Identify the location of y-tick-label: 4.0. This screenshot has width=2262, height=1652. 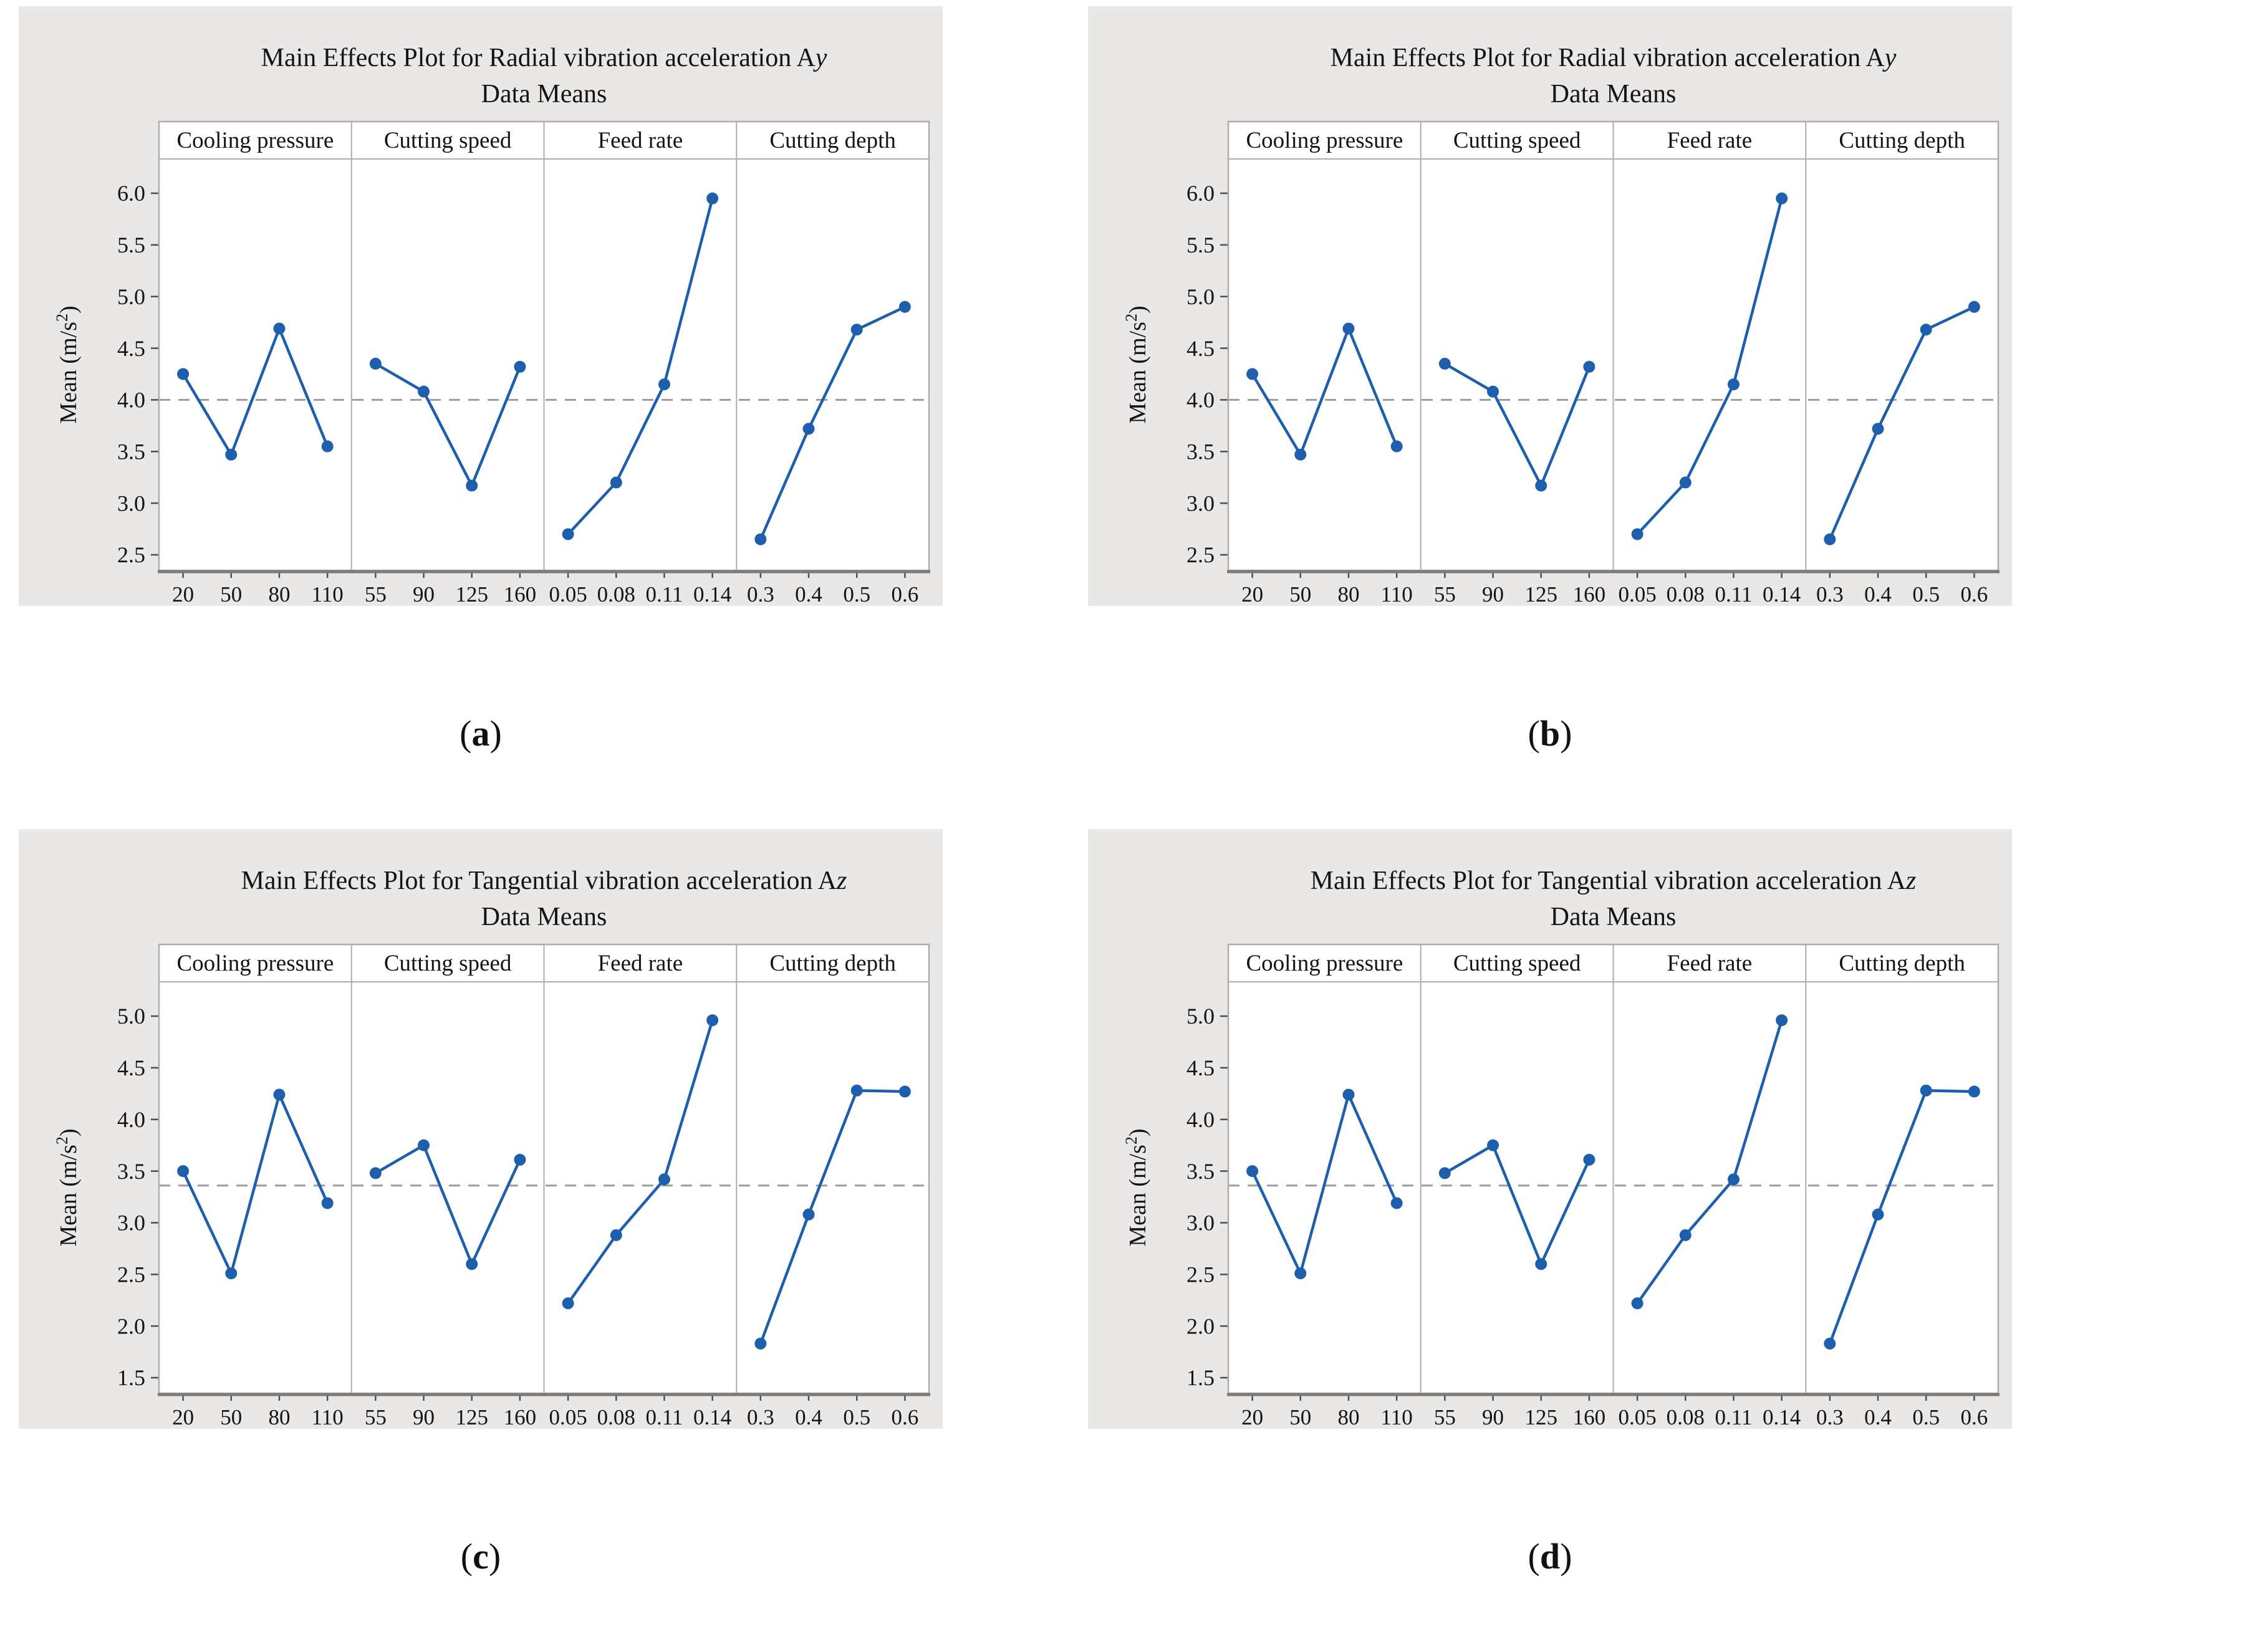
(1200, 1119).